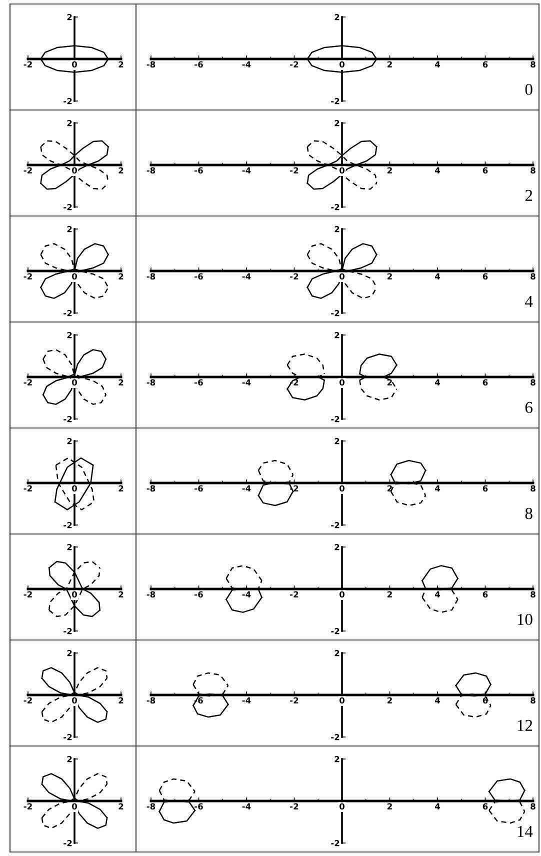 The image size is (541, 856). Describe the element at coordinates (529, 408) in the screenshot. I see `annotation: 6` at that location.